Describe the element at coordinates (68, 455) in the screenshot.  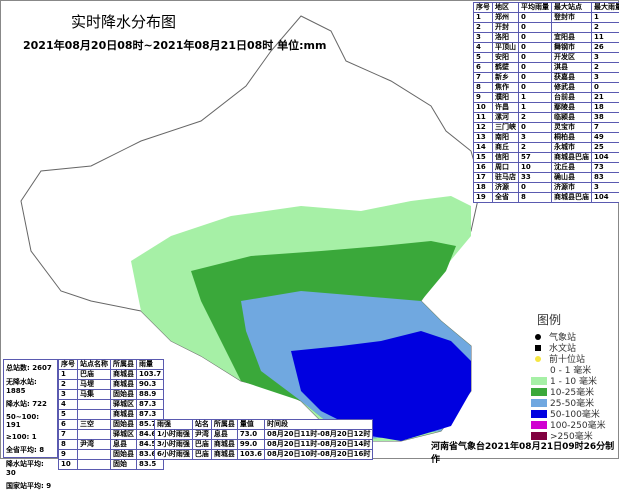
I see `table-cell: 9` at that location.